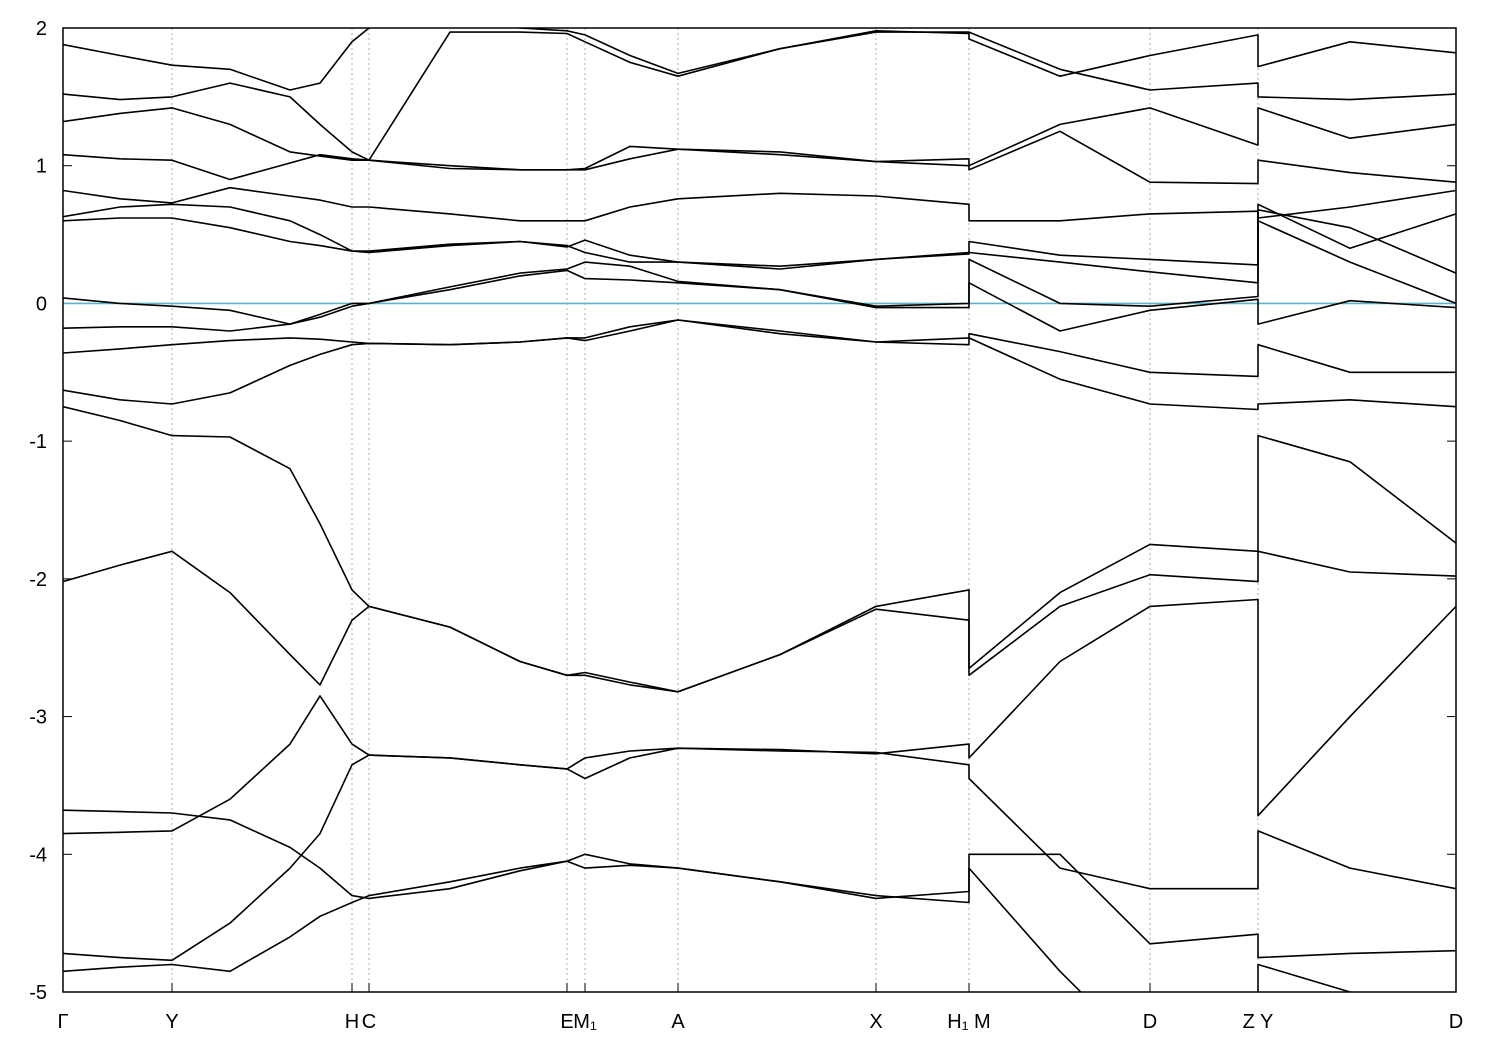 Image resolution: width=1500 pixels, height=1050 pixels. I want to click on y-tick-label: -4, so click(38, 855).